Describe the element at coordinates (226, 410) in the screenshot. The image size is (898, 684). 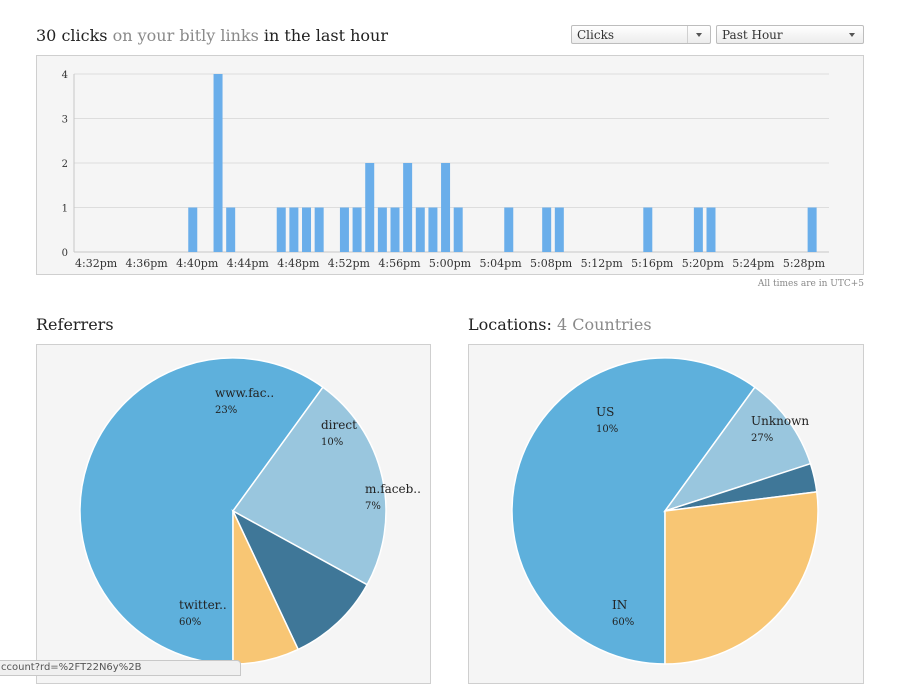
I see `pie-slice-percent: 23%` at that location.